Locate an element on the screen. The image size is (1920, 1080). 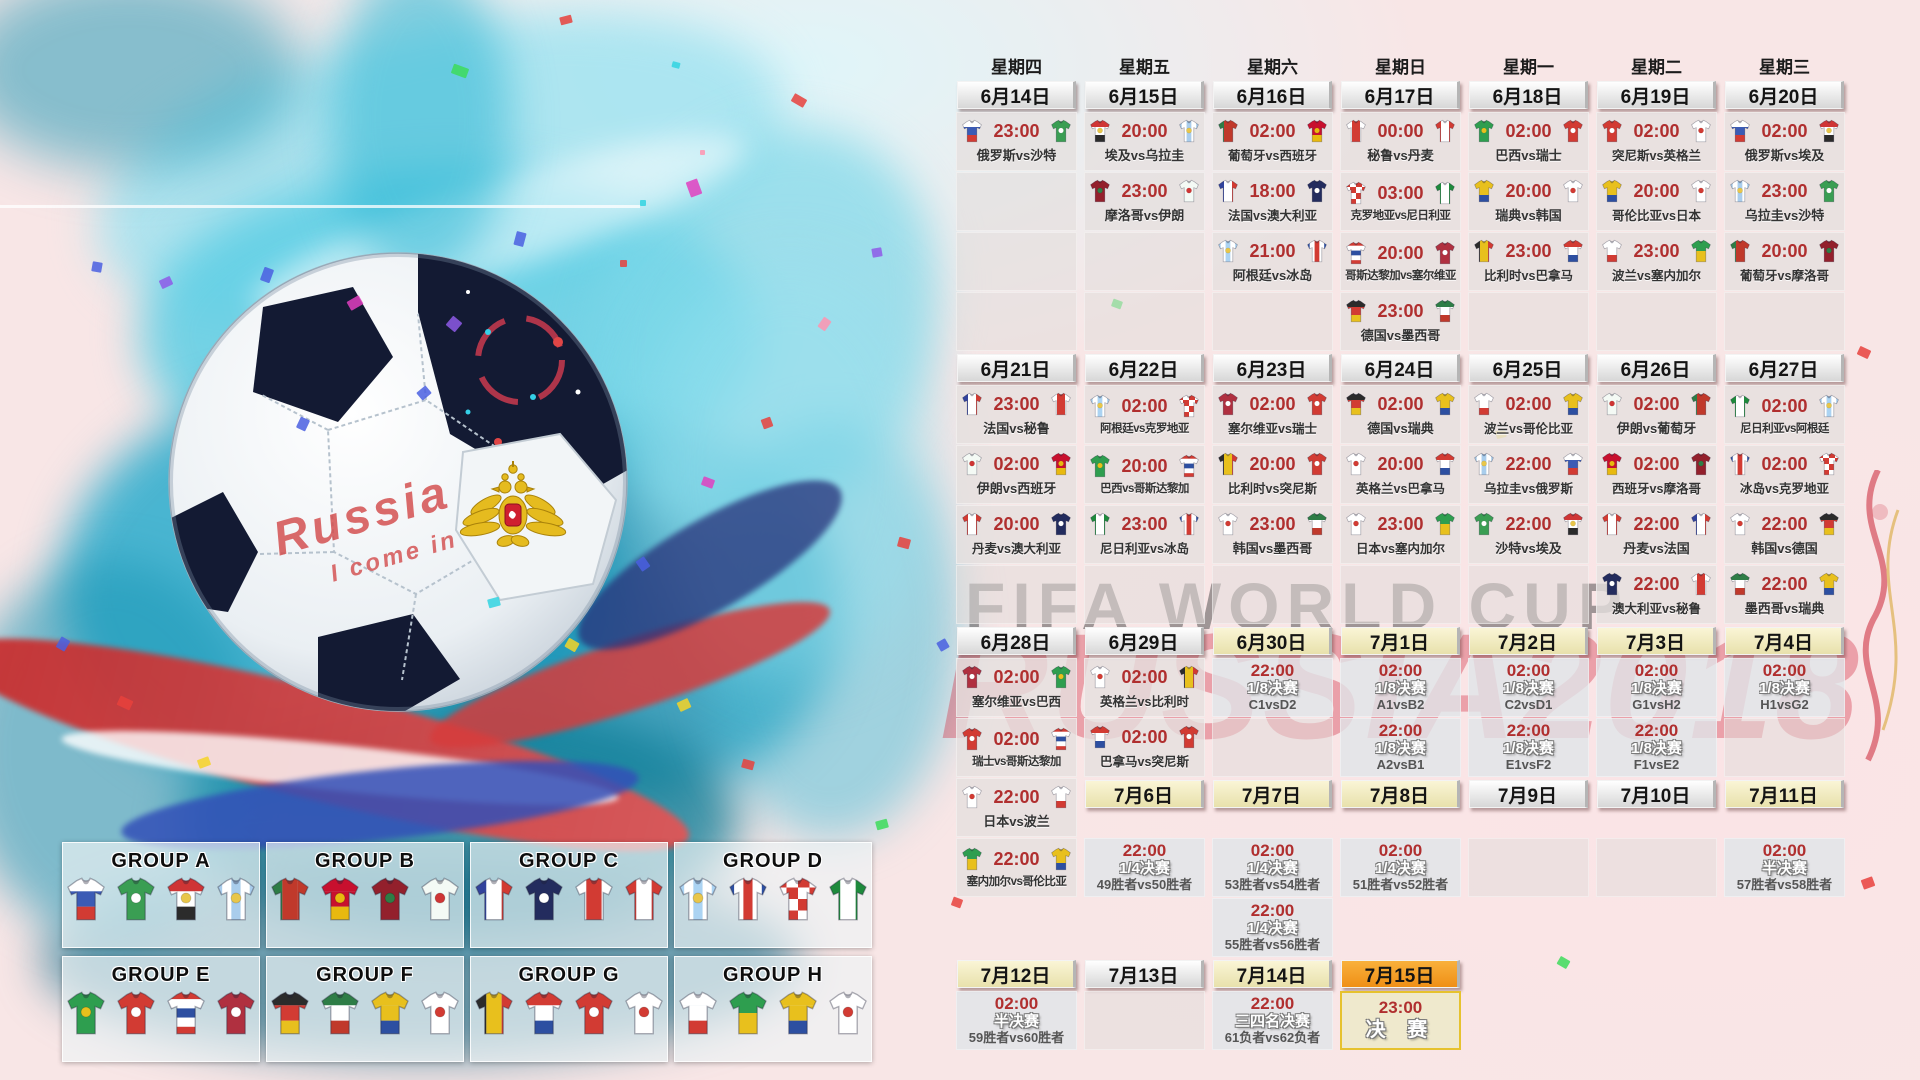
match-cell: 22:00 沙特vs埃及 is located at coordinates (1528, 534).